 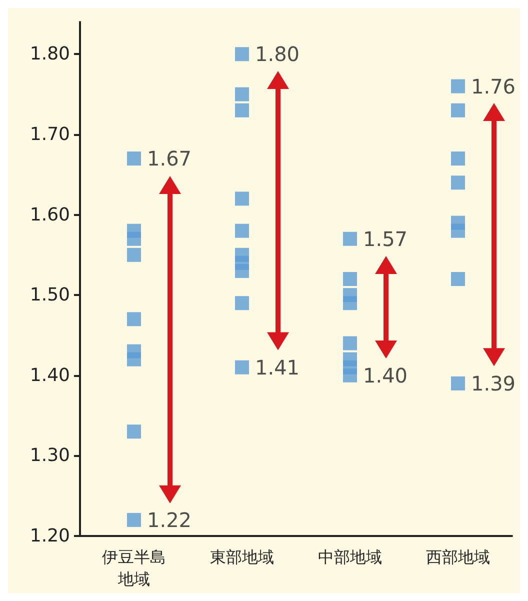 What do you see at coordinates (50, 215) in the screenshot?
I see `y-tick-label: 1.60` at bounding box center [50, 215].